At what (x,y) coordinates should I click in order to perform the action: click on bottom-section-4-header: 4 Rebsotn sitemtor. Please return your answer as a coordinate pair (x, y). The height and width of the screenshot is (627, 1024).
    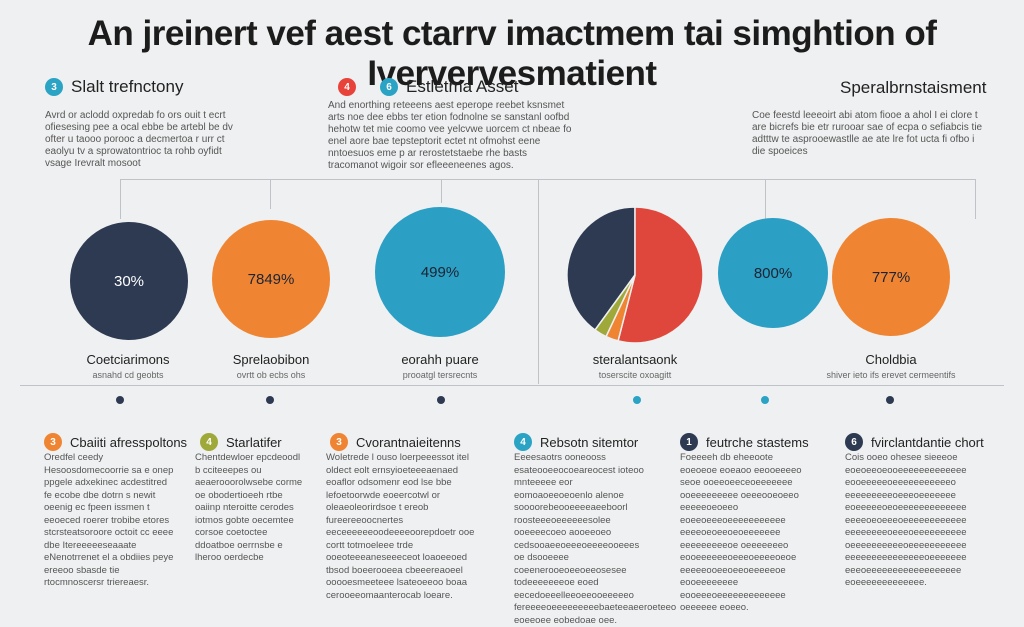
    Looking at the image, I should click on (576, 442).